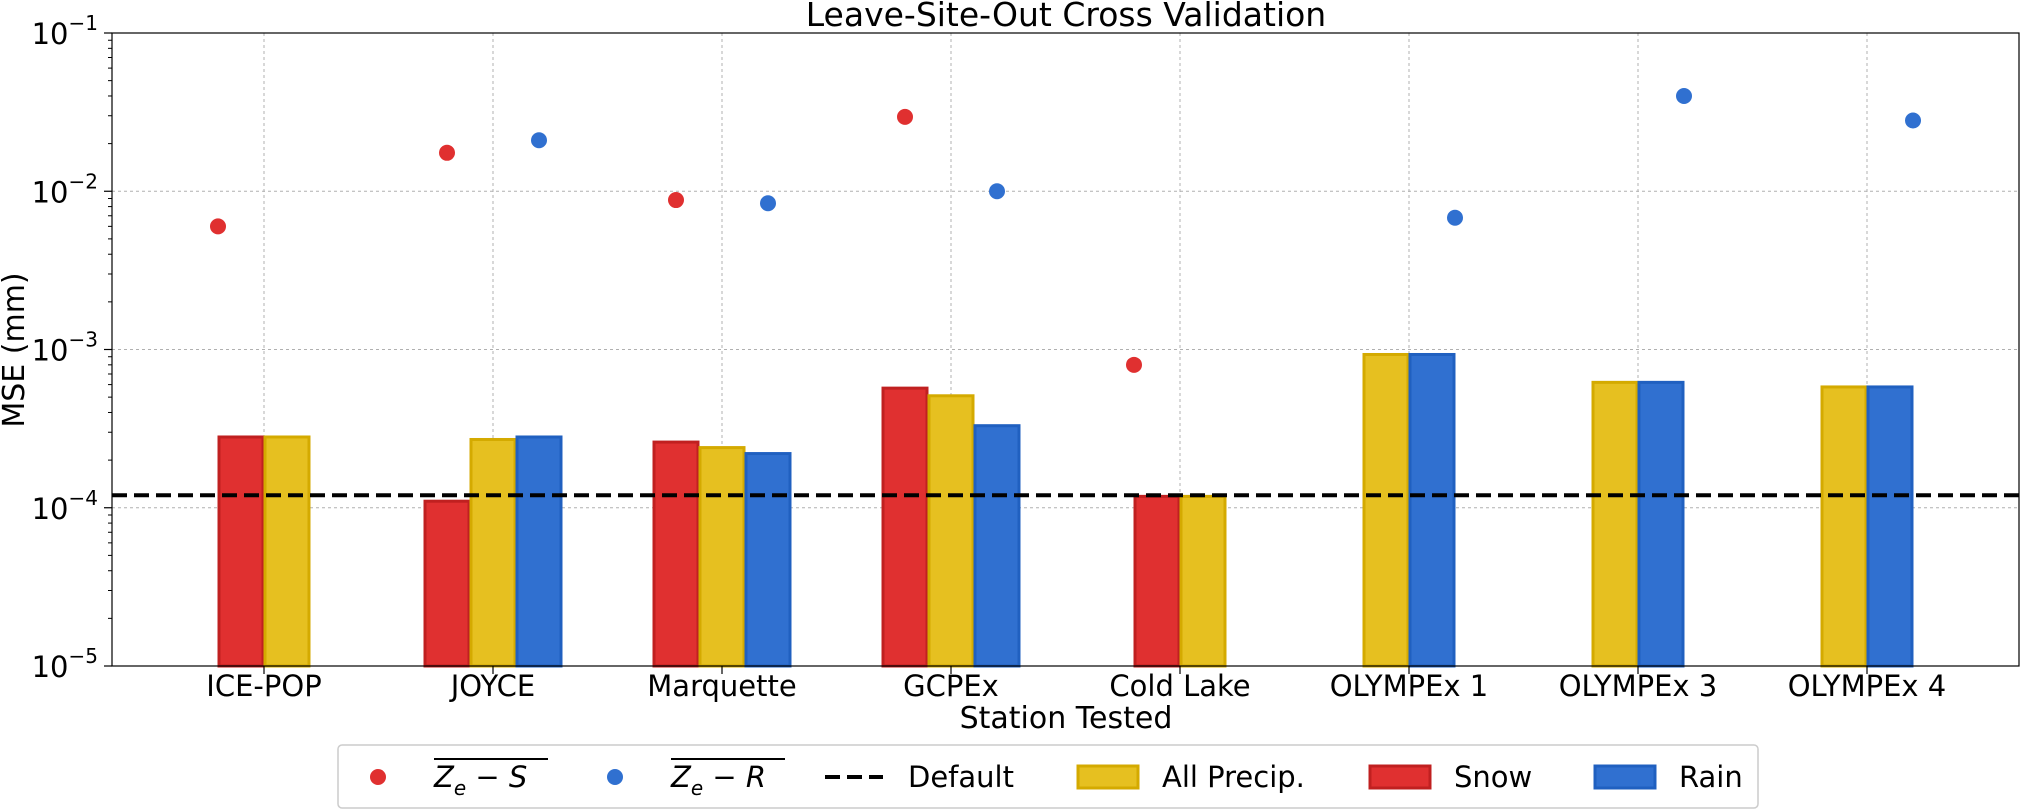 Image resolution: width=2020 pixels, height=810 pixels. Describe the element at coordinates (1066, 17) in the screenshot. I see `chart-title: Leave-Site-Out Cross Validation` at that location.